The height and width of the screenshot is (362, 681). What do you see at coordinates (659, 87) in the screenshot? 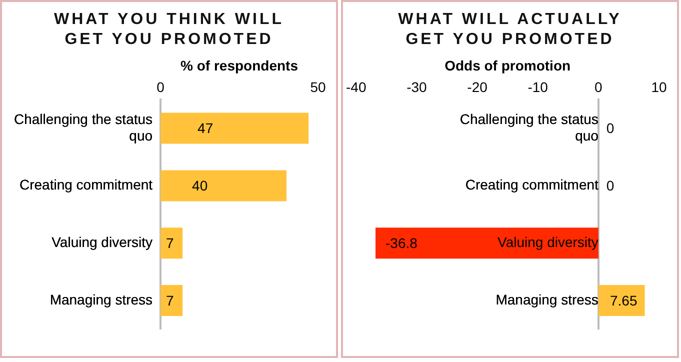
I see `x-tick-label: 10` at bounding box center [659, 87].